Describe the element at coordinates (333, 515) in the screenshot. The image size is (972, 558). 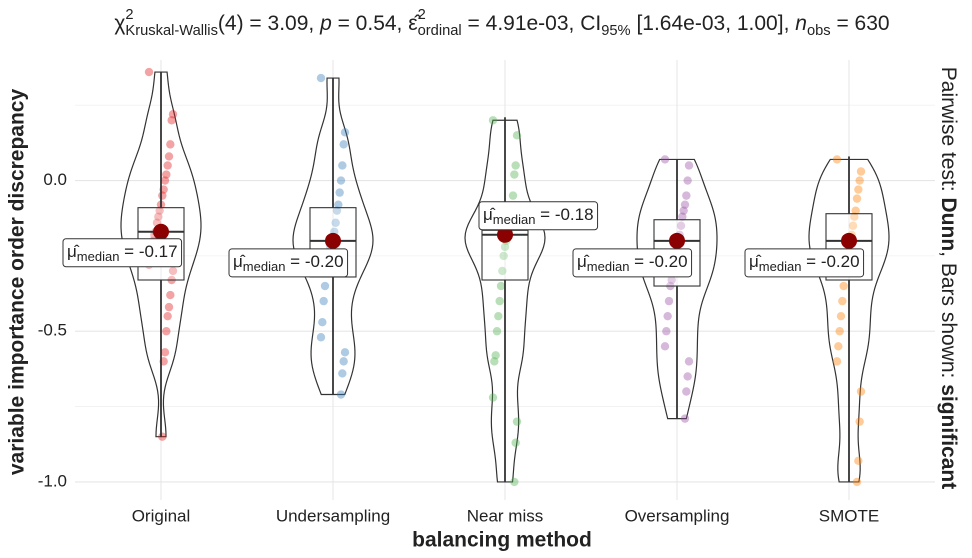
I see `x-tick-label: Undersampling` at that location.